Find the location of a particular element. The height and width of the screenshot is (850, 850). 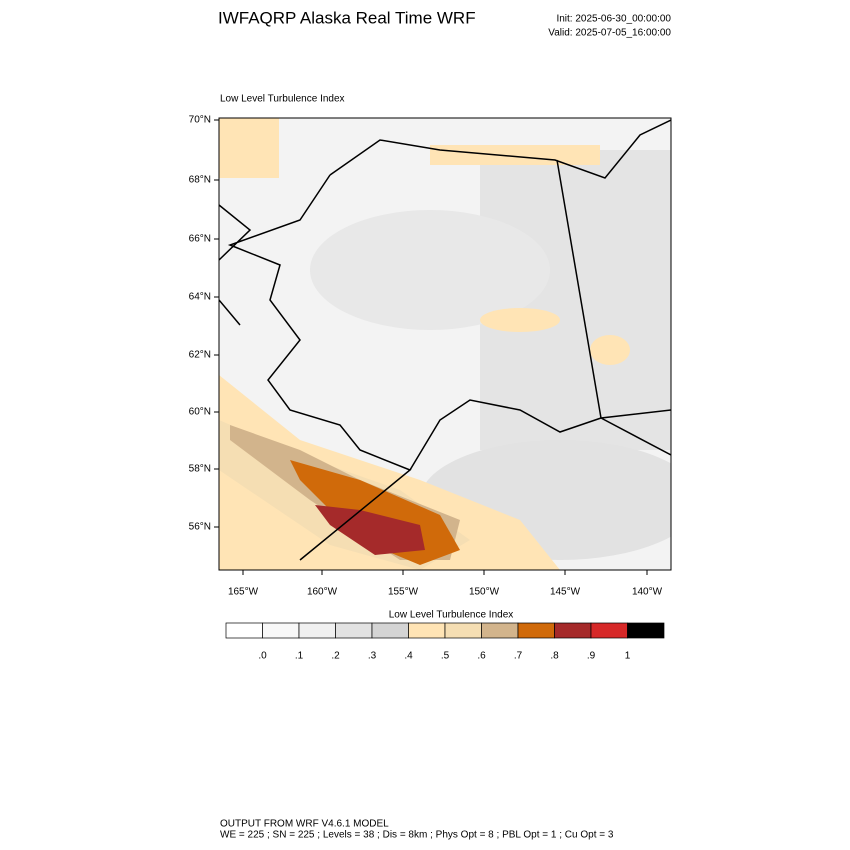

lat-label: 56°N is located at coordinates (200, 527).